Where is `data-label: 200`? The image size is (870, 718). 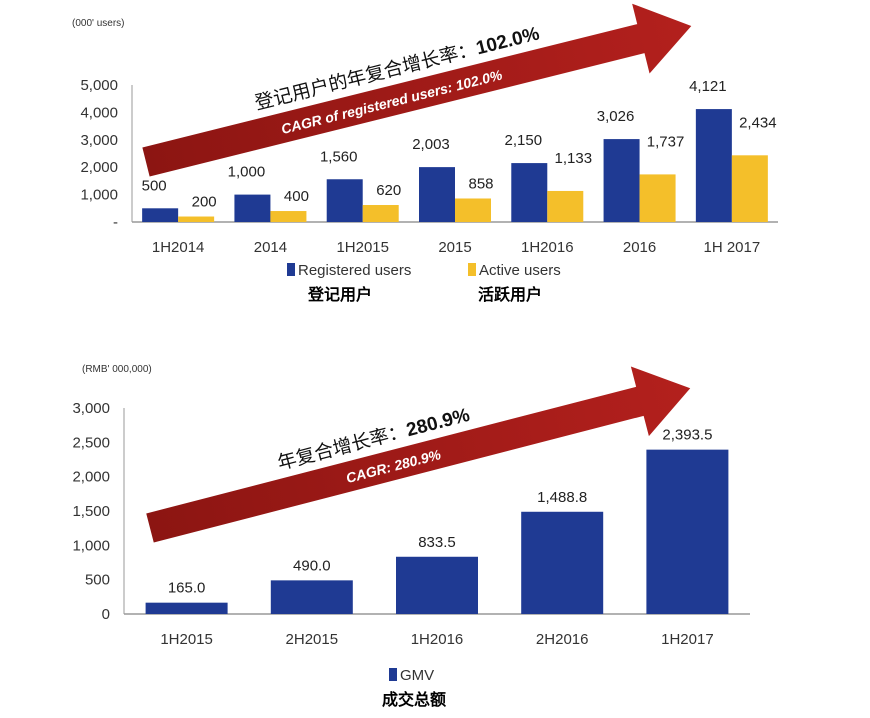
data-label: 200 is located at coordinates (204, 202).